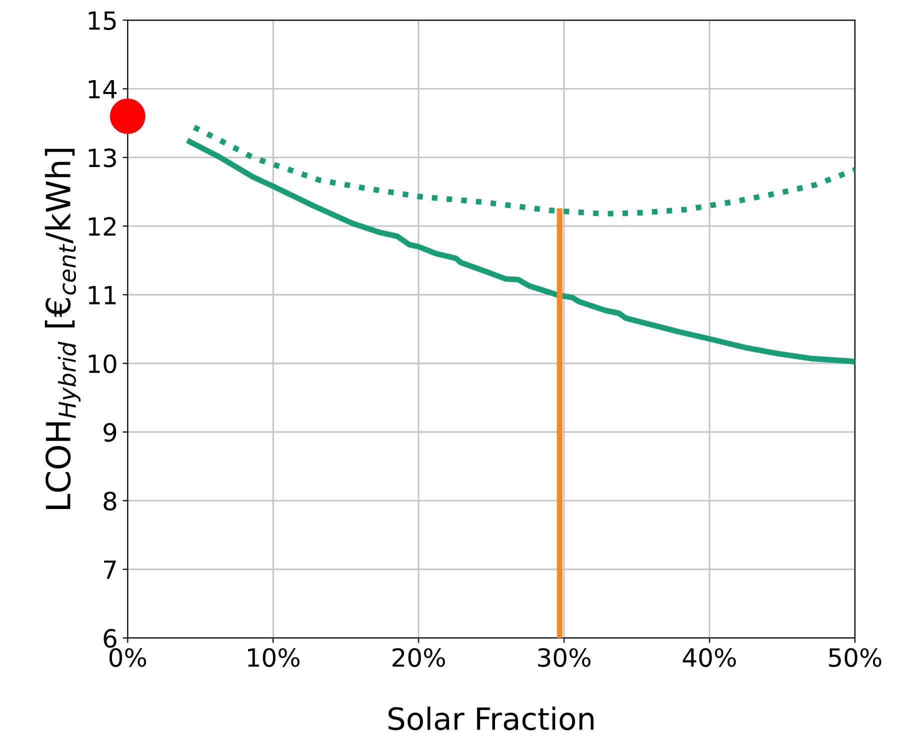 This screenshot has height=747, width=899. Describe the element at coordinates (110, 569) in the screenshot. I see `y-tick-label: 7` at that location.